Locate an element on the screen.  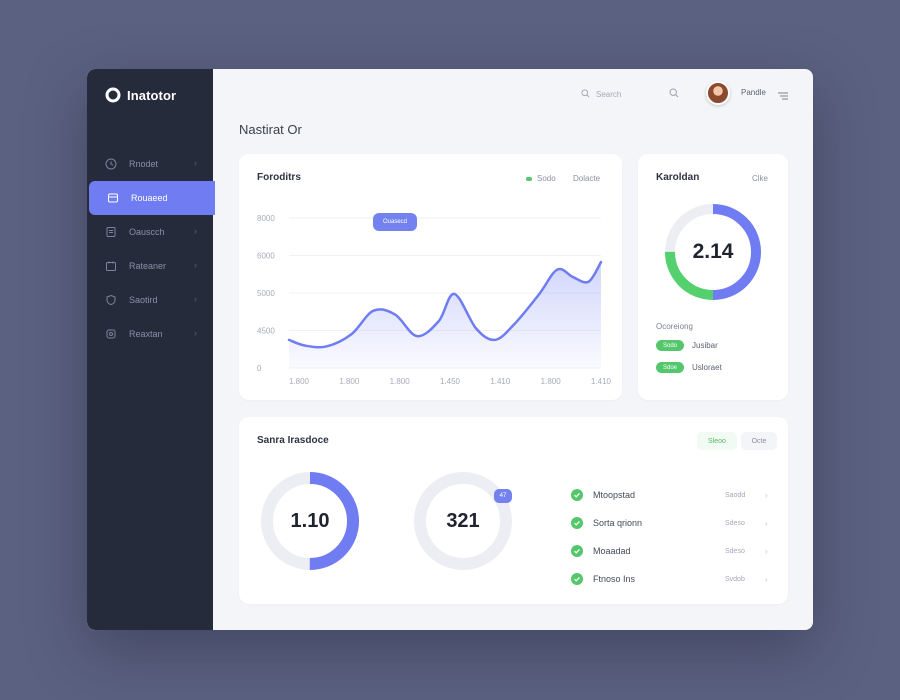
sidebar-item-5: Saotird › is located at coordinates (150, 300).